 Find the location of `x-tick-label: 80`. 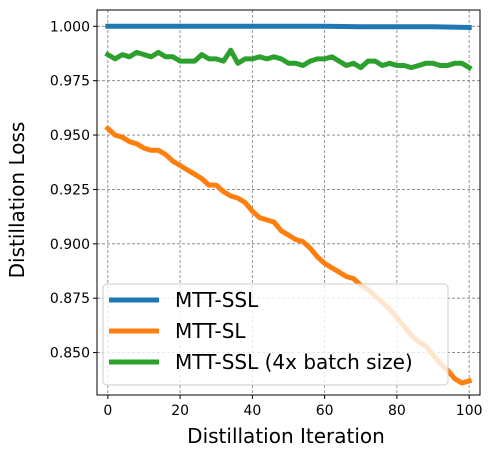

x-tick-label: 80 is located at coordinates (397, 411).